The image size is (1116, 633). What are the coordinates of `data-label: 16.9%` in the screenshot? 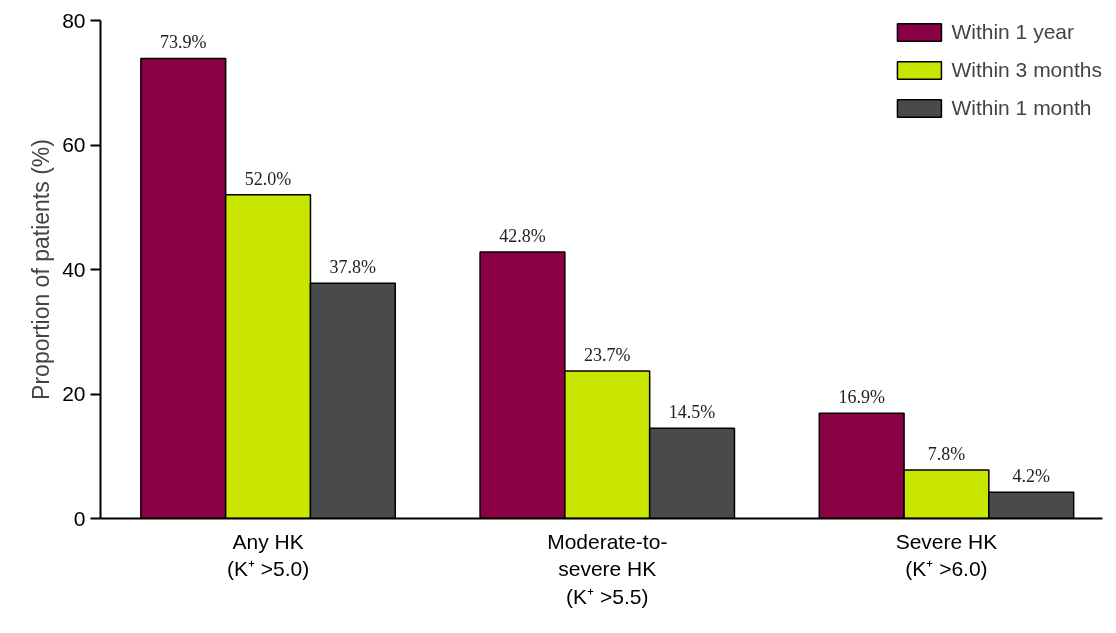 It's located at (861, 397).